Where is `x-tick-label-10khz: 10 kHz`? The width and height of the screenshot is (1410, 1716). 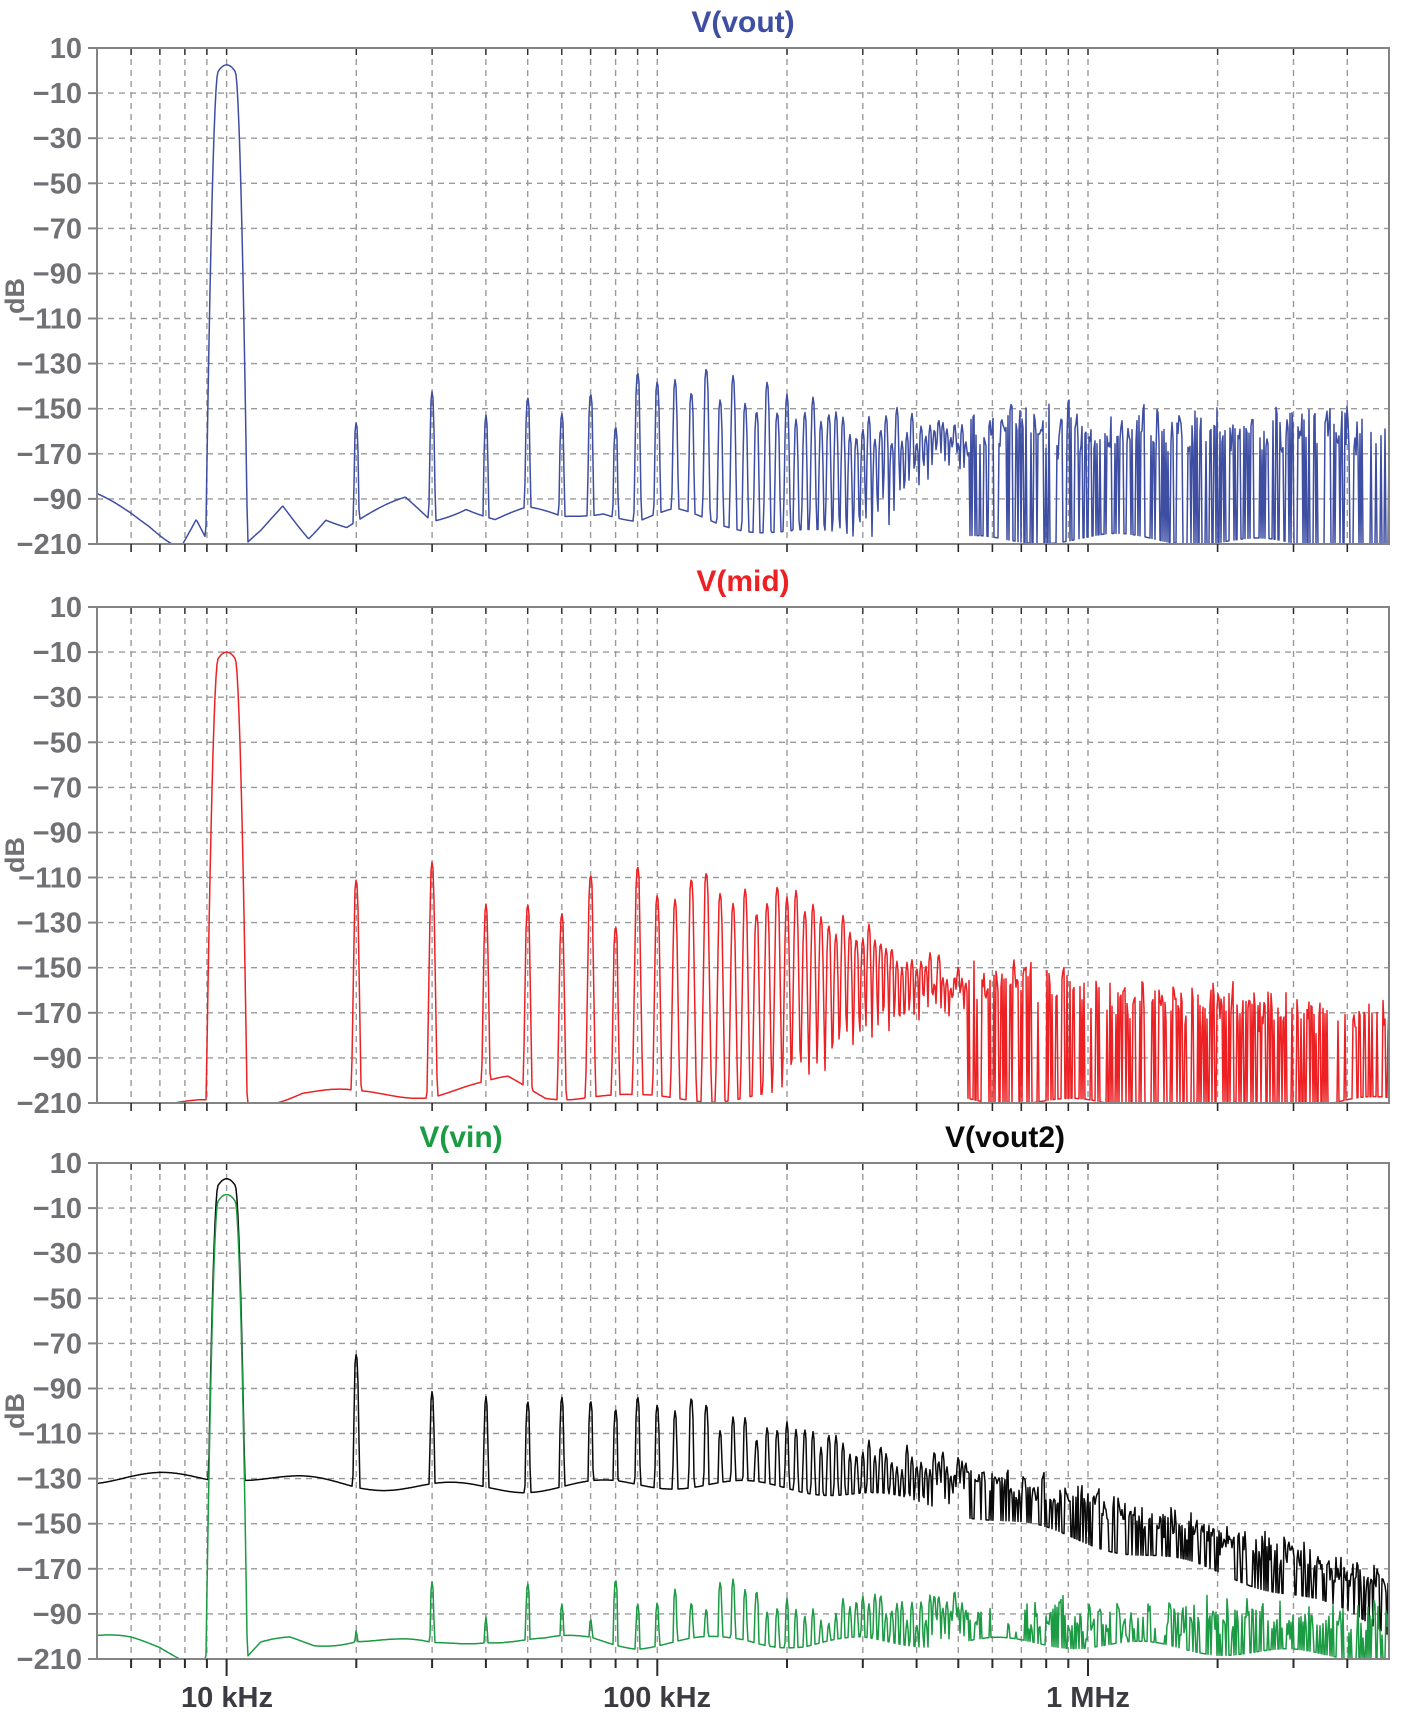 x-tick-label-10khz: 10 kHz is located at coordinates (227, 1698).